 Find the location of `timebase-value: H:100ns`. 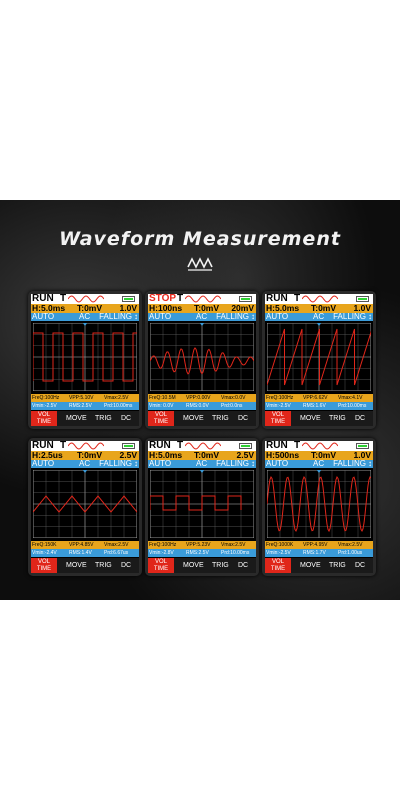

timebase-value: H:100ns is located at coordinates (166, 308).